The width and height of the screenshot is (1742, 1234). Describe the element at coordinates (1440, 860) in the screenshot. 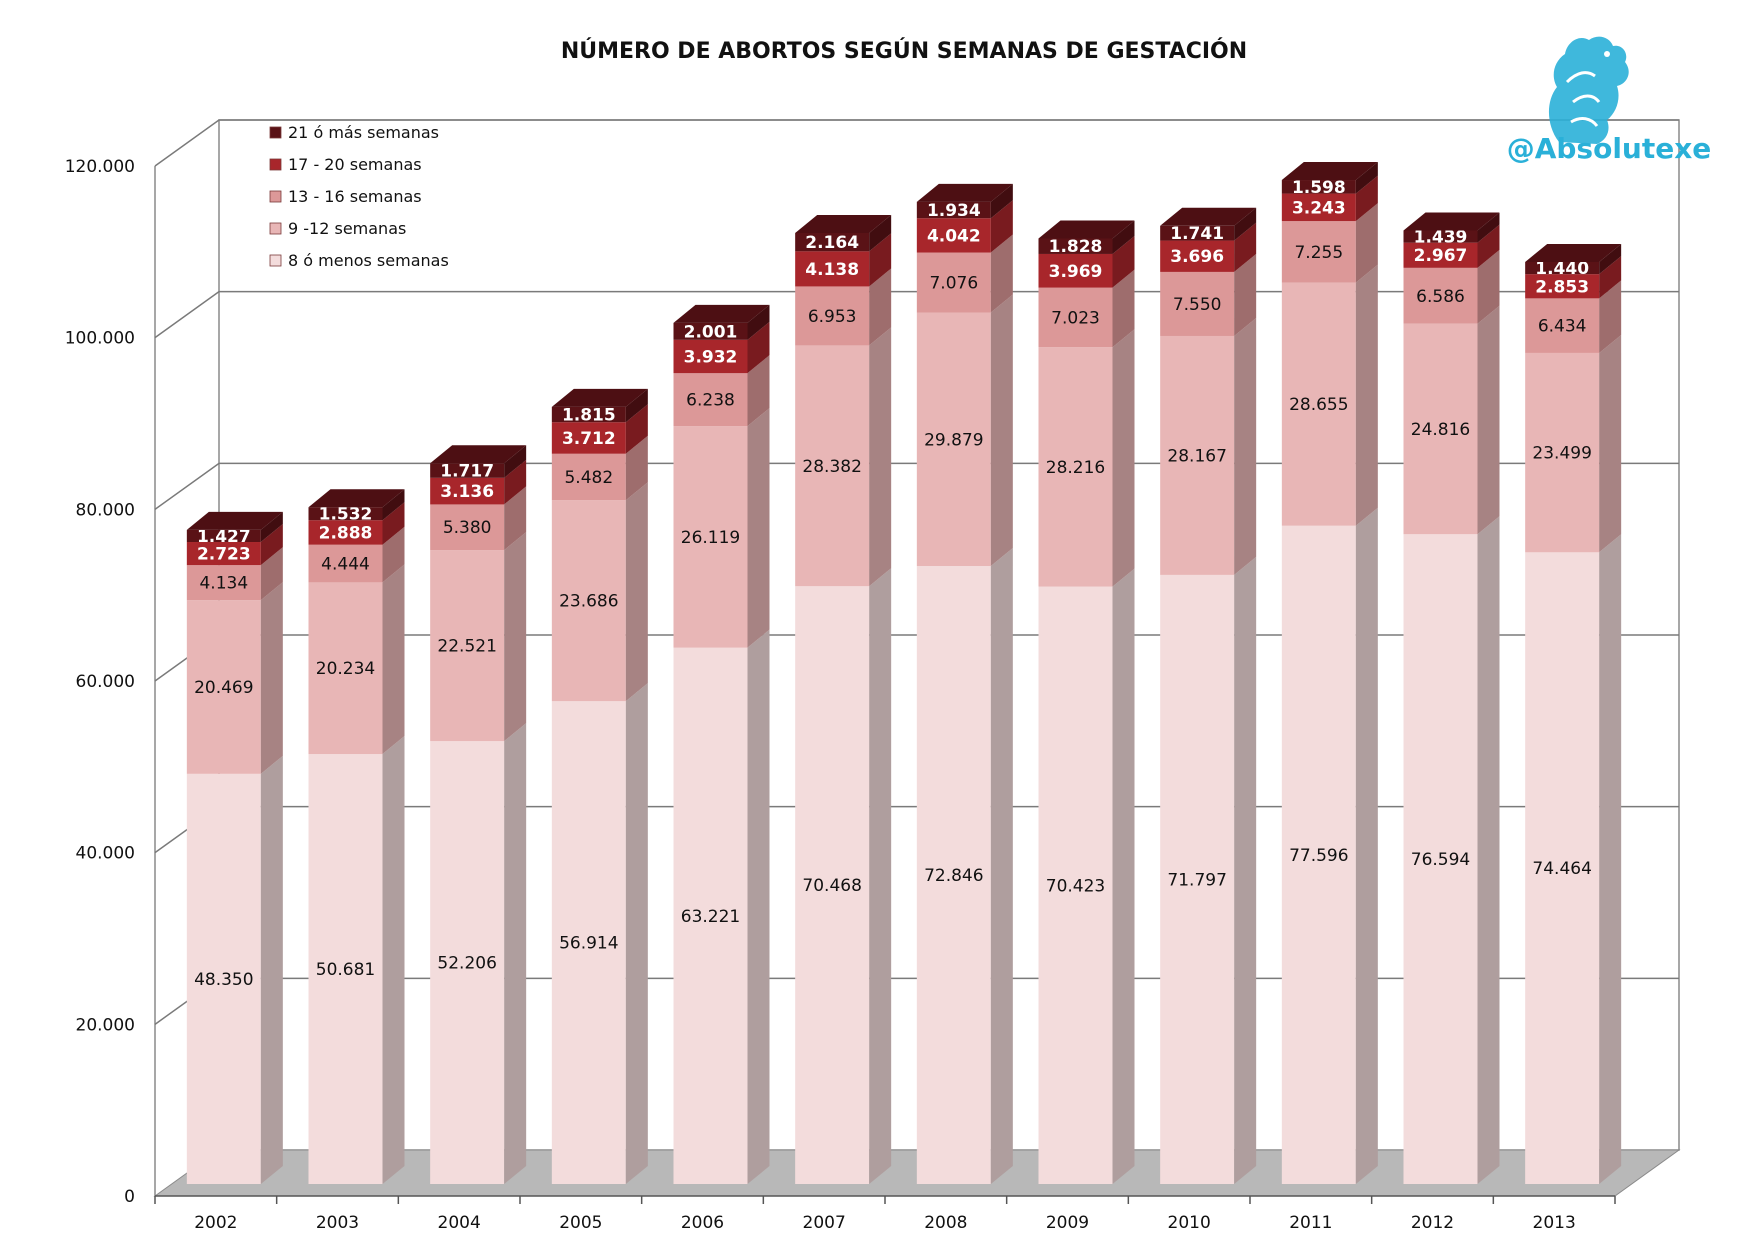

I see `data-label: 76.594` at that location.